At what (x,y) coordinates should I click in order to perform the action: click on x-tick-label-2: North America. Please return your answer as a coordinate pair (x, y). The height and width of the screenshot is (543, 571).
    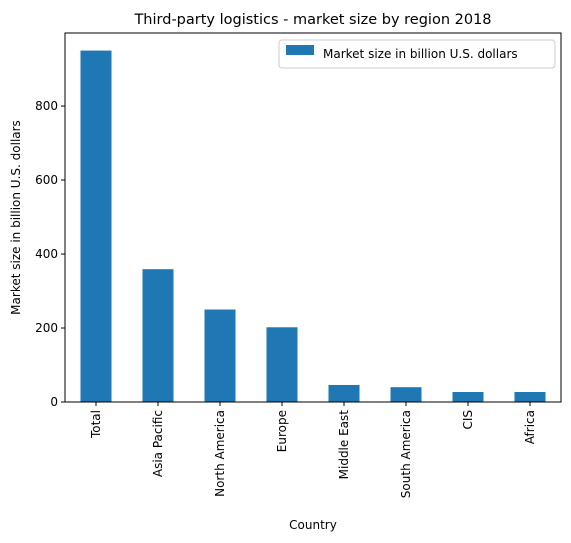
    Looking at the image, I should click on (220, 453).